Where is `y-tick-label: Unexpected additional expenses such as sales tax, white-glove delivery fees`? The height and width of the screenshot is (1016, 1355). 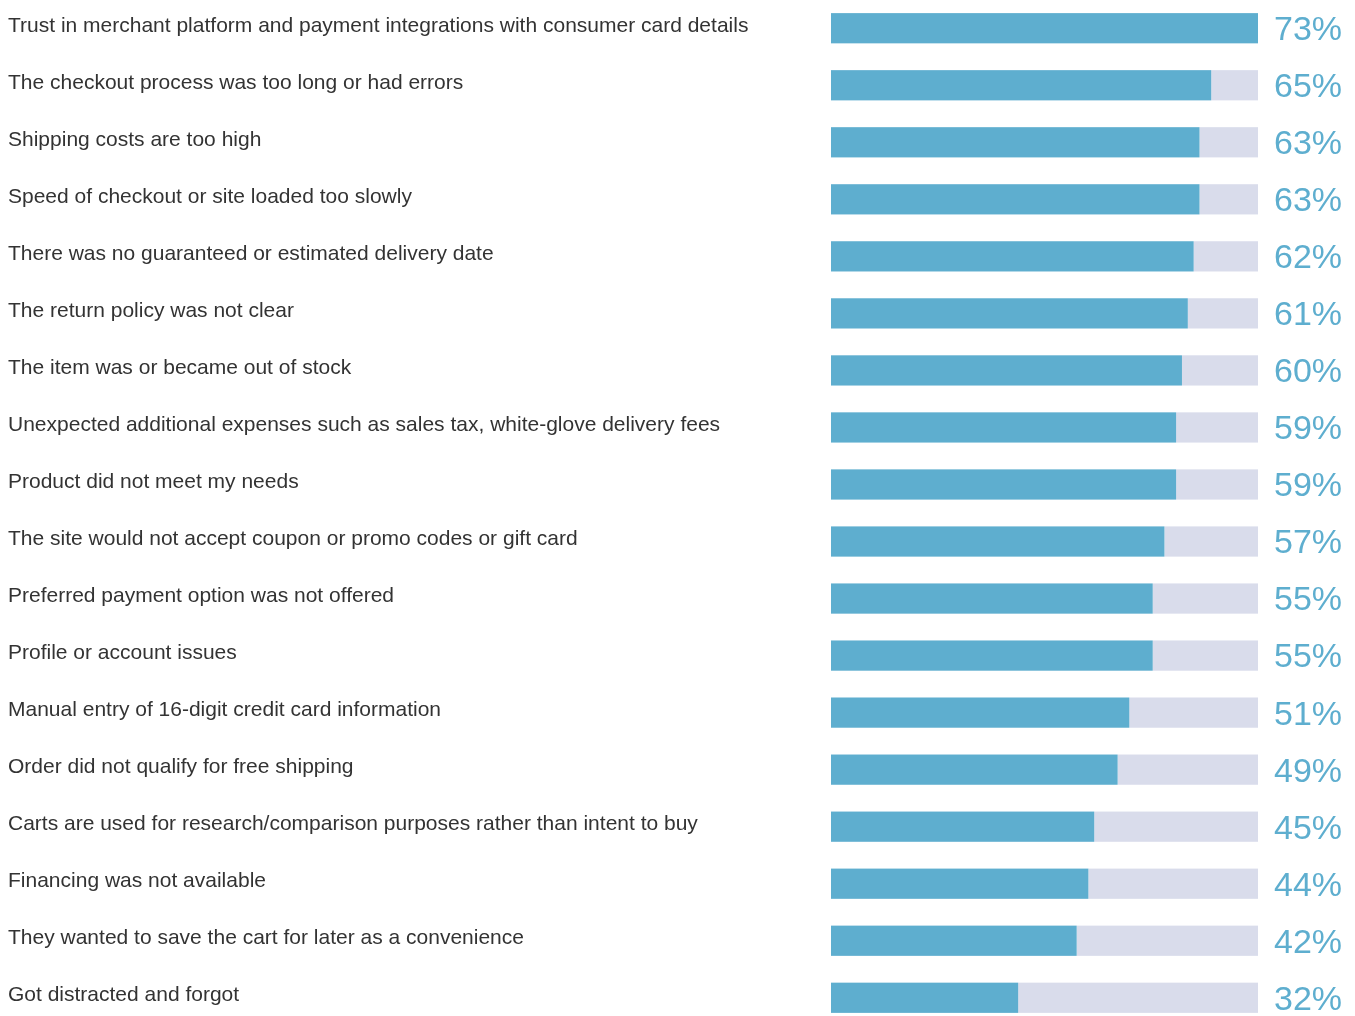
y-tick-label: Unexpected additional expenses such as sales tax, white-glove delivery fees is located at coordinates (364, 423).